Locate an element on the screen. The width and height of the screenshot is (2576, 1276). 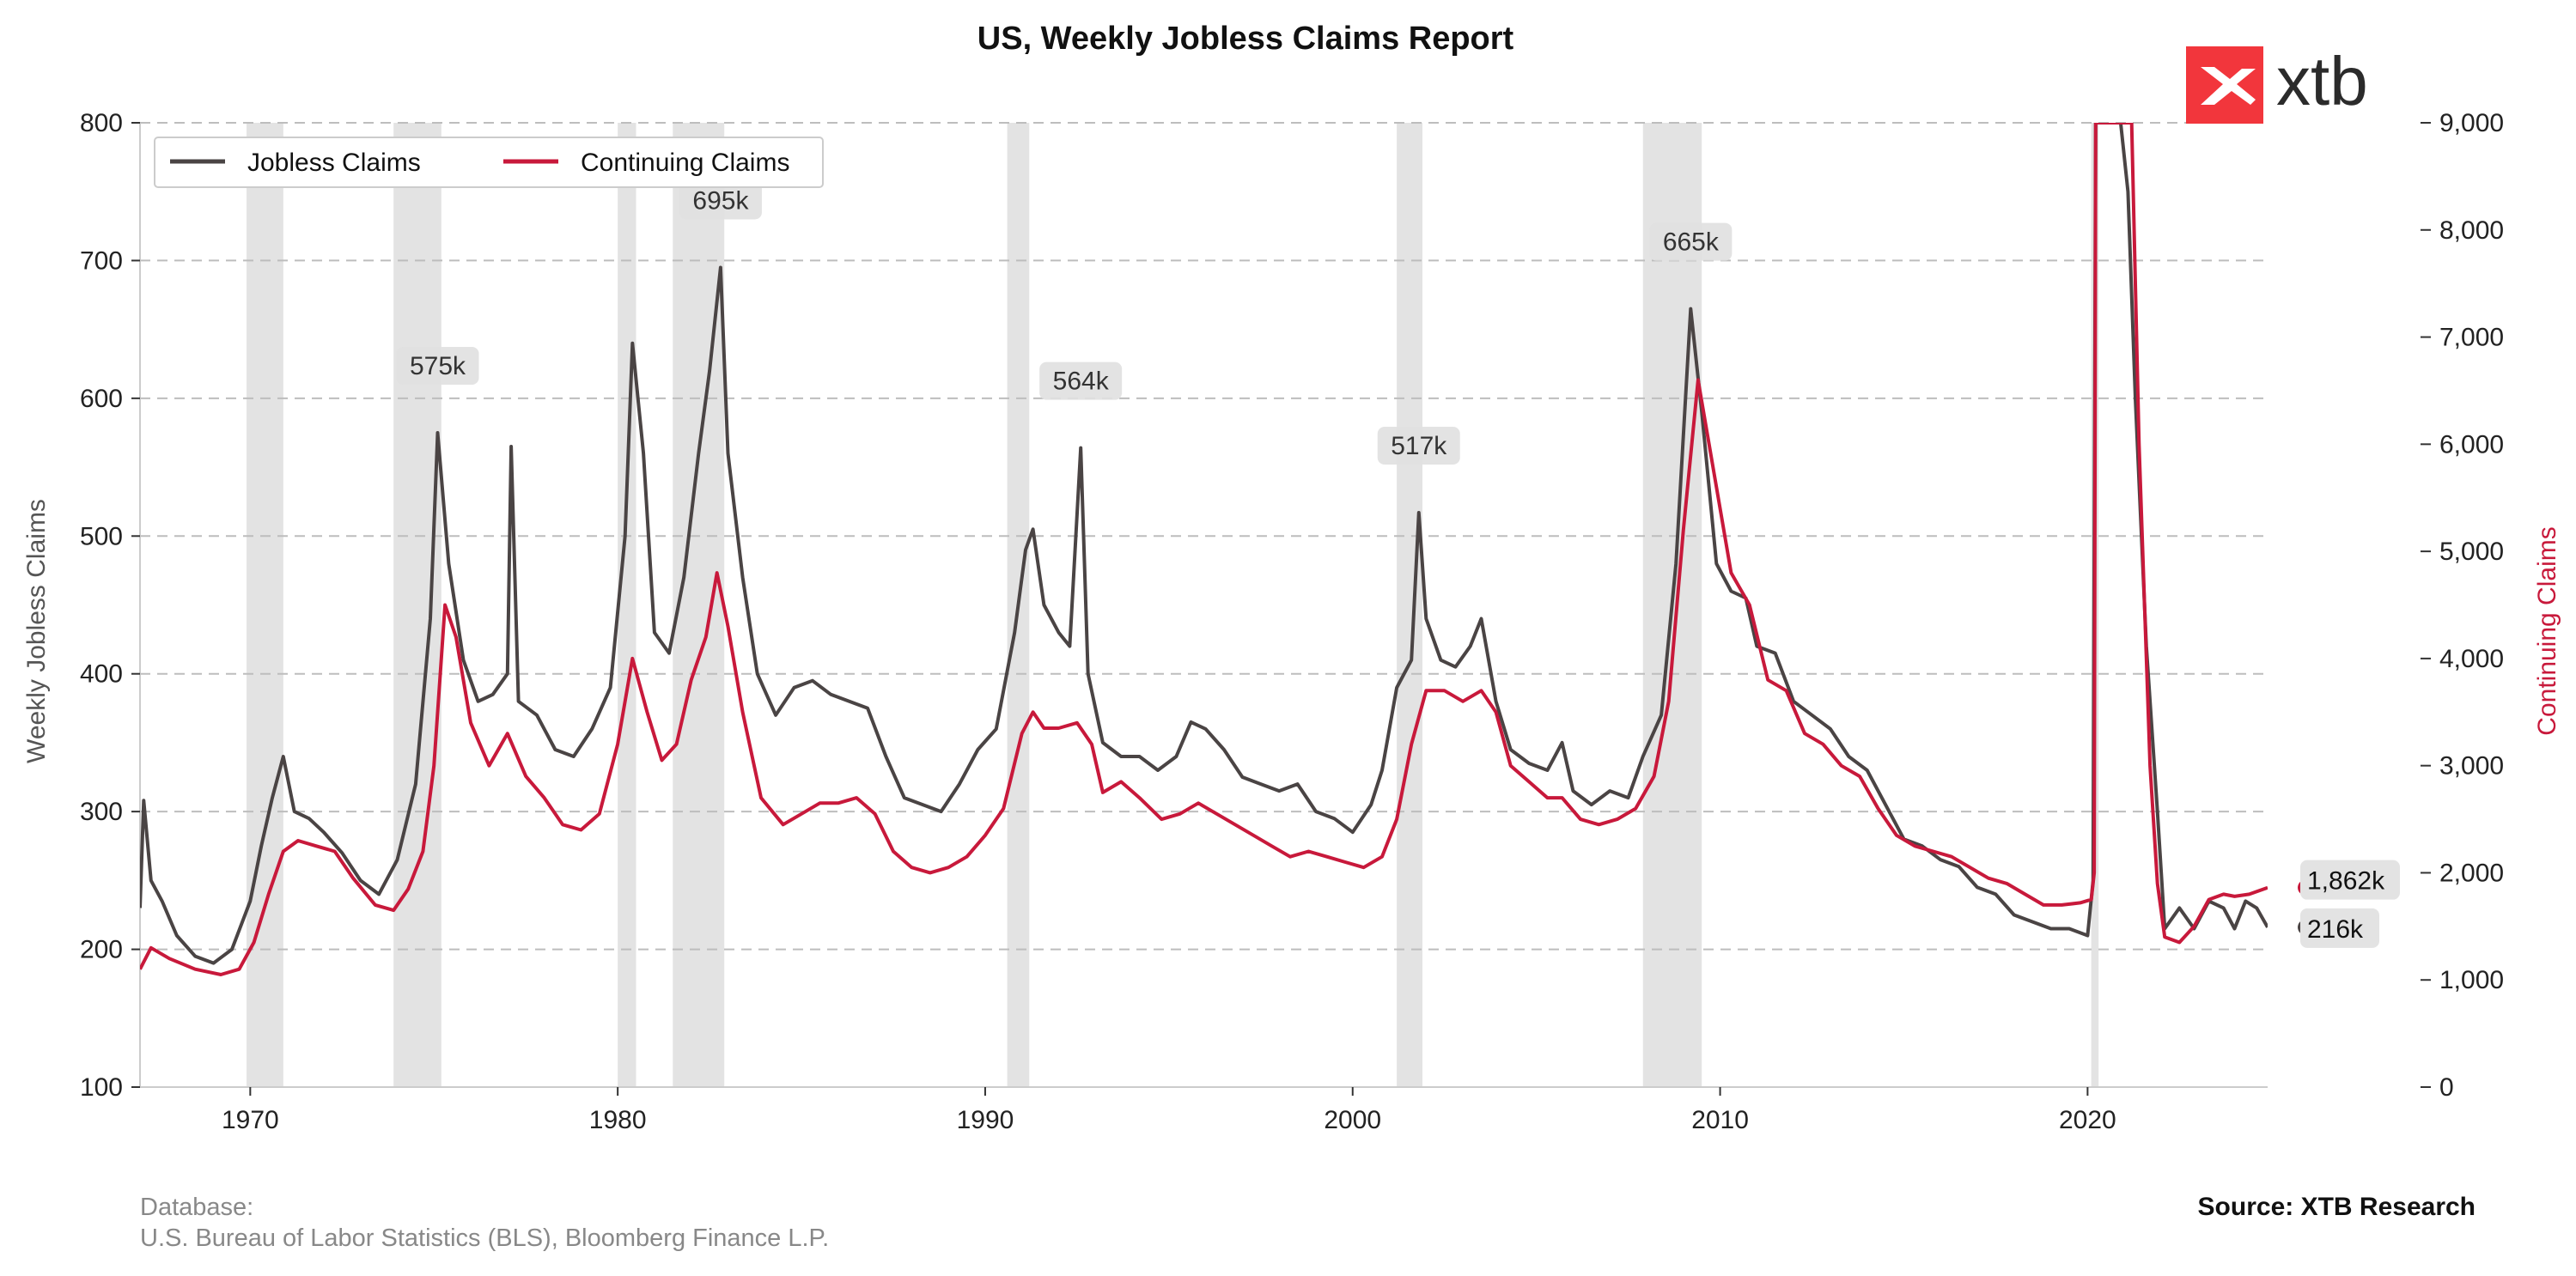
x-tick-label: 1980 is located at coordinates (618, 1120).